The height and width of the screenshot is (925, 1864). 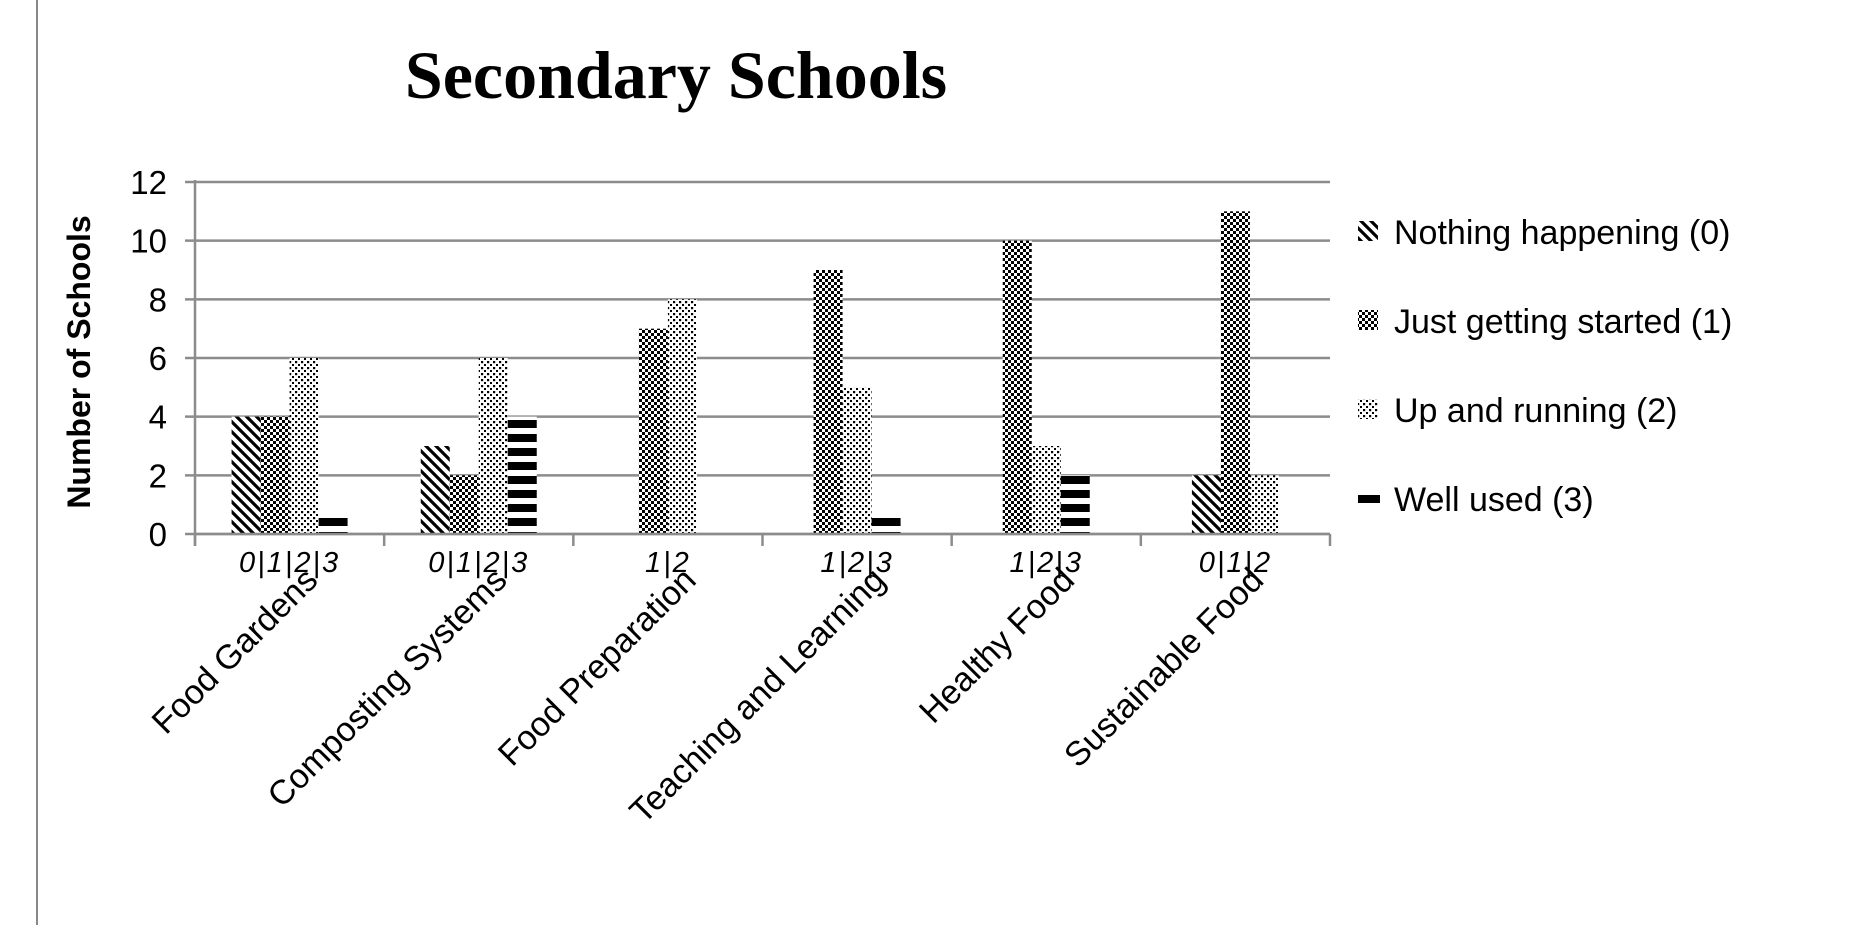 I want to click on y-axis-label: Number of Schools, so click(x=79, y=361).